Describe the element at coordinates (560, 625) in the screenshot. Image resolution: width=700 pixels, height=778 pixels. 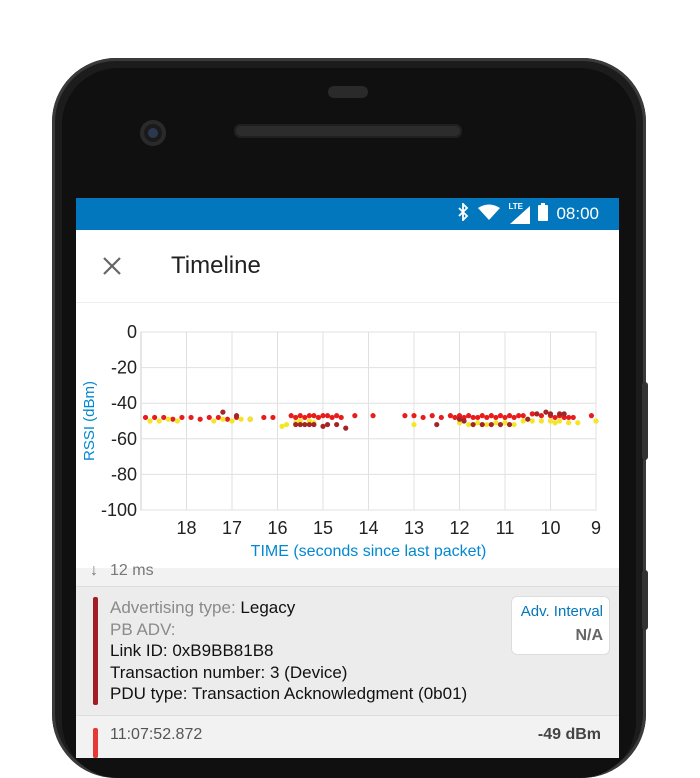
I see `adv-interval-box: Adv. Interval N/A` at that location.